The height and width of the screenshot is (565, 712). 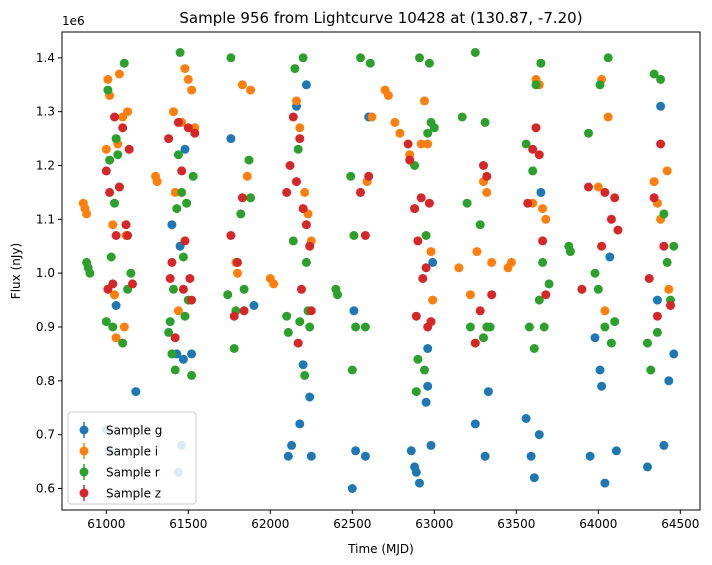 What do you see at coordinates (45, 488) in the screenshot?
I see `y-tick-label: 0.6` at bounding box center [45, 488].